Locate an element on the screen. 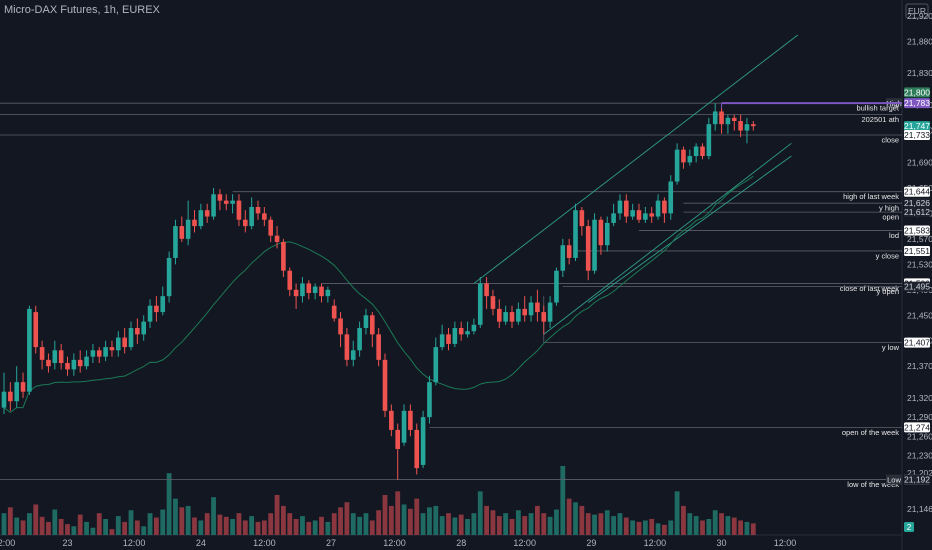  level-label: open of the week is located at coordinates (870, 432).